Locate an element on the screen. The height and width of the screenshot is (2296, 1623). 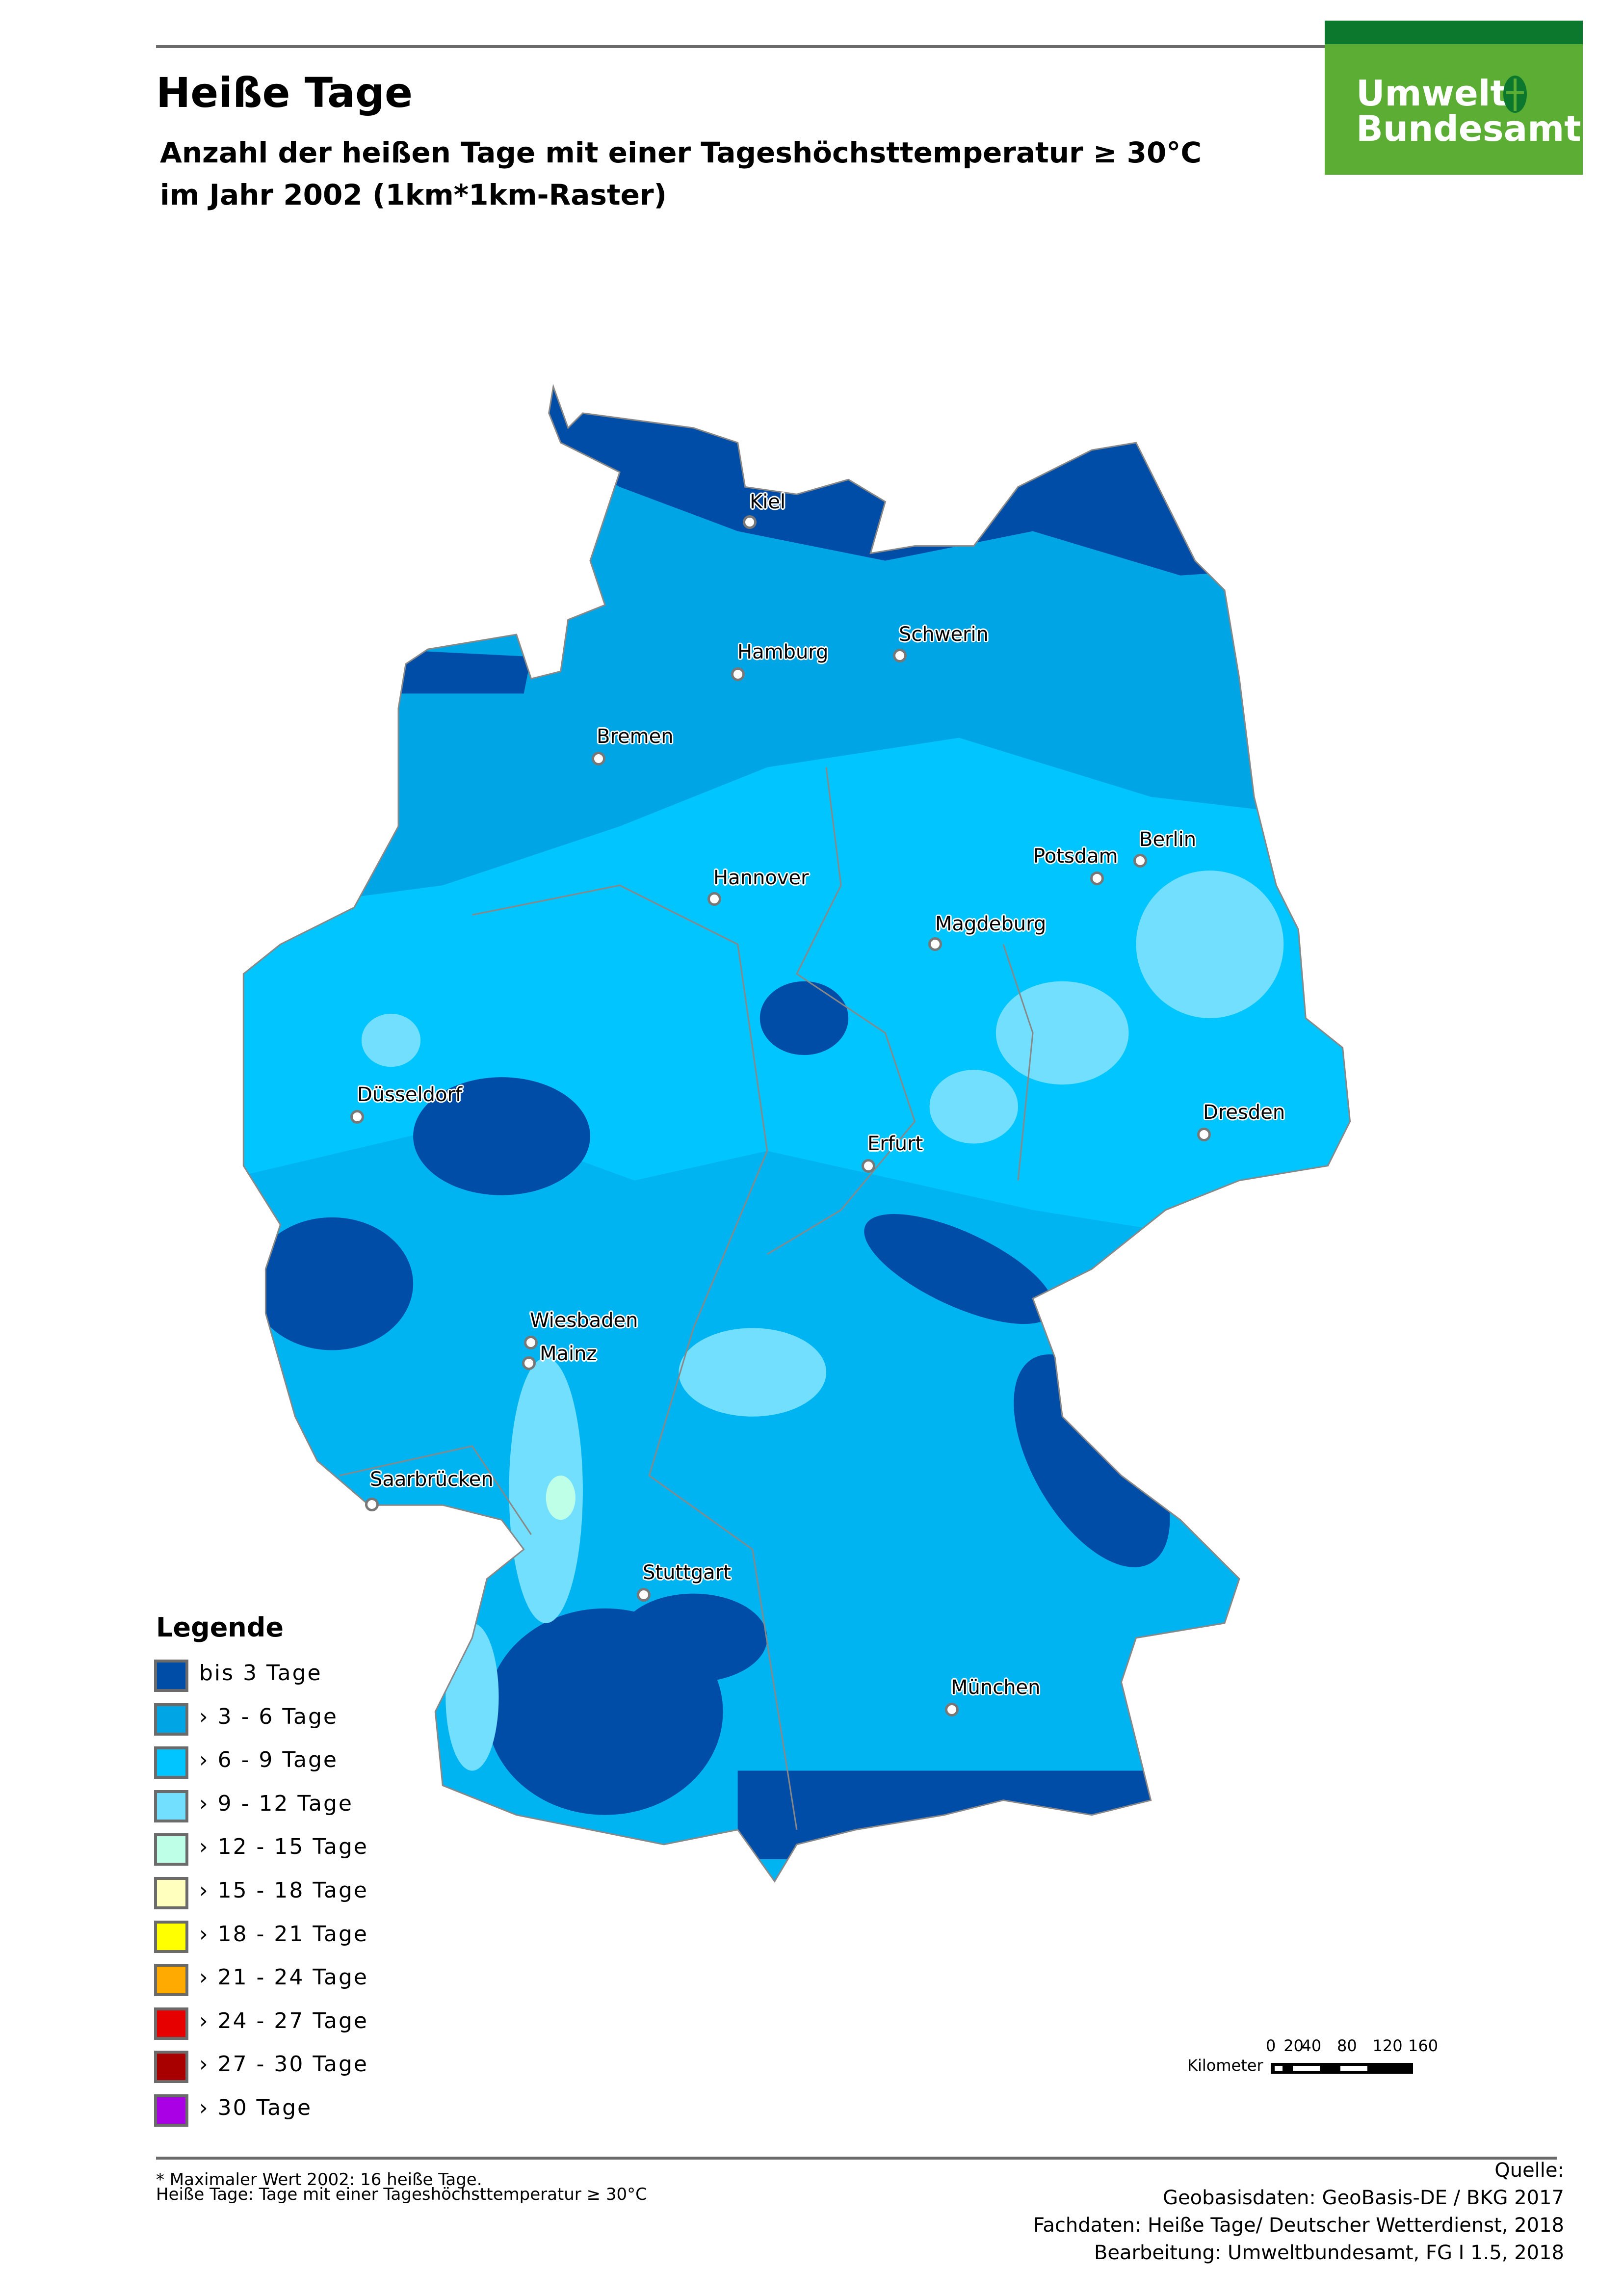
class-9-12-main is located at coordinates (753, 1373).